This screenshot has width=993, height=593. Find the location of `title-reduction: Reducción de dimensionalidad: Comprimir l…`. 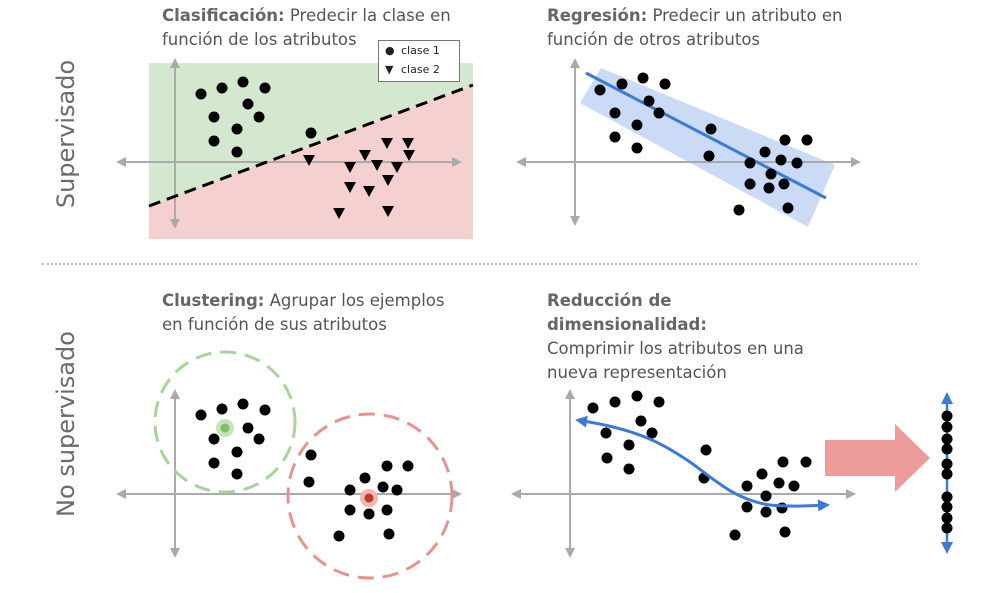

title-reduction: Reducción de dimensionalidad: Comprimir l… is located at coordinates (692, 337).